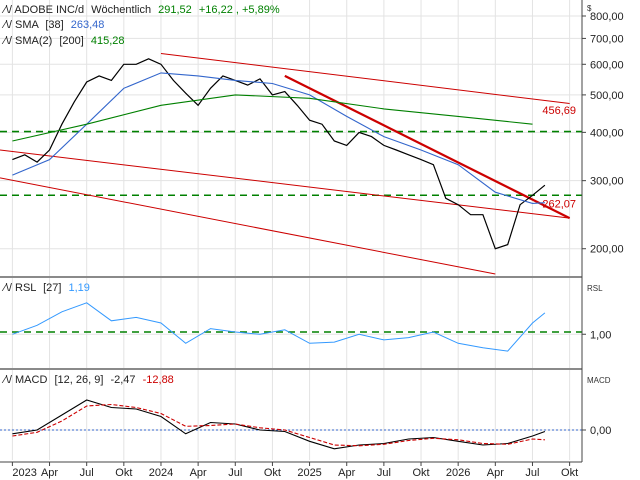 Image resolution: width=640 pixels, height=480 pixels. What do you see at coordinates (78, 380) in the screenshot?
I see `macd-params: [12, 26, 9]` at bounding box center [78, 380].